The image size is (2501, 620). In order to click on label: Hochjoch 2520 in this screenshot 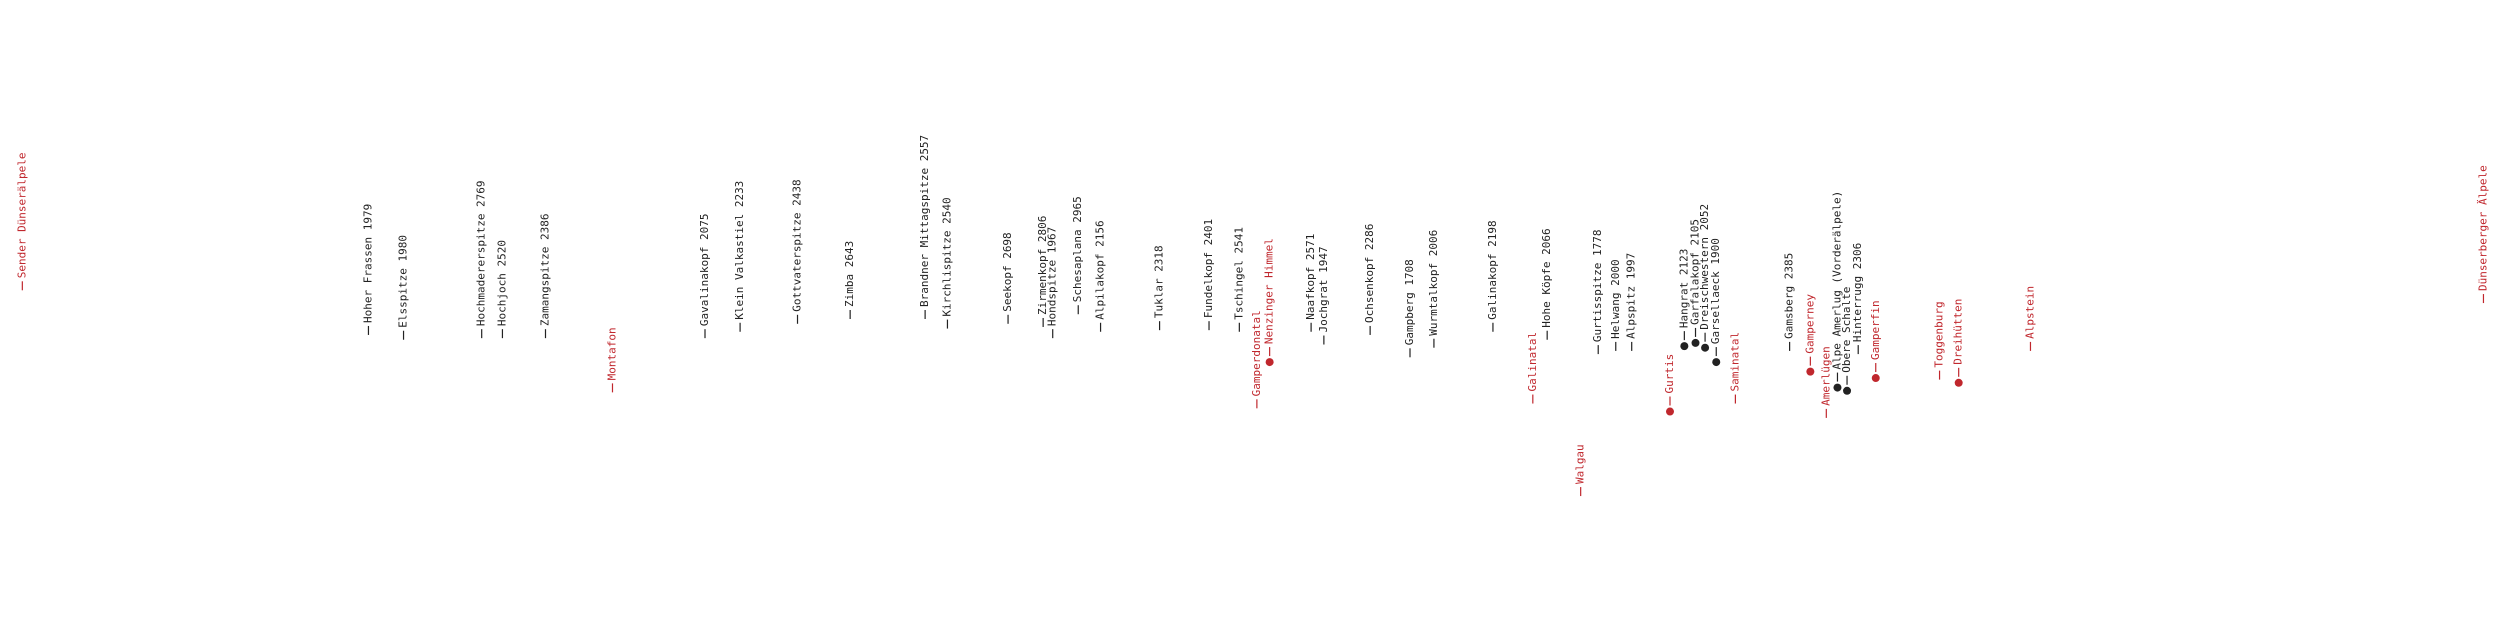, I will do `click(501, 283)`.